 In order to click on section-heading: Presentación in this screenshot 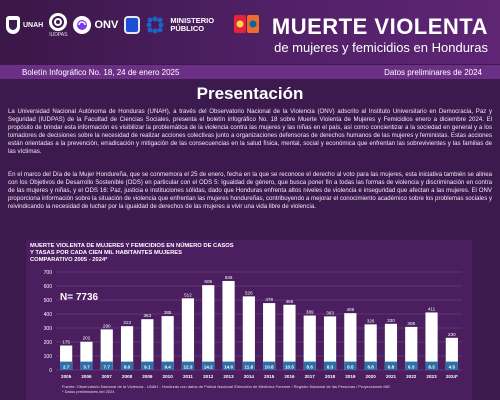, I will do `click(250, 93)`.